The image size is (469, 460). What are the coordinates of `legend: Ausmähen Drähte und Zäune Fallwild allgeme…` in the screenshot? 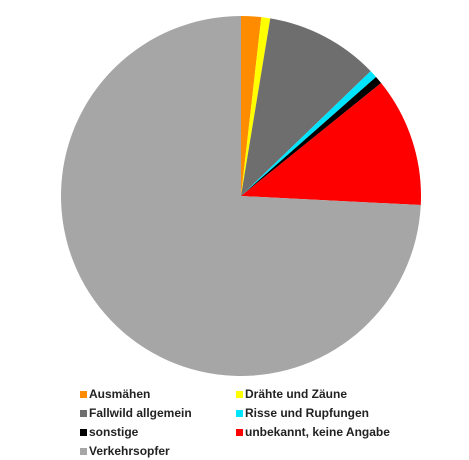 It's located at (235, 422).